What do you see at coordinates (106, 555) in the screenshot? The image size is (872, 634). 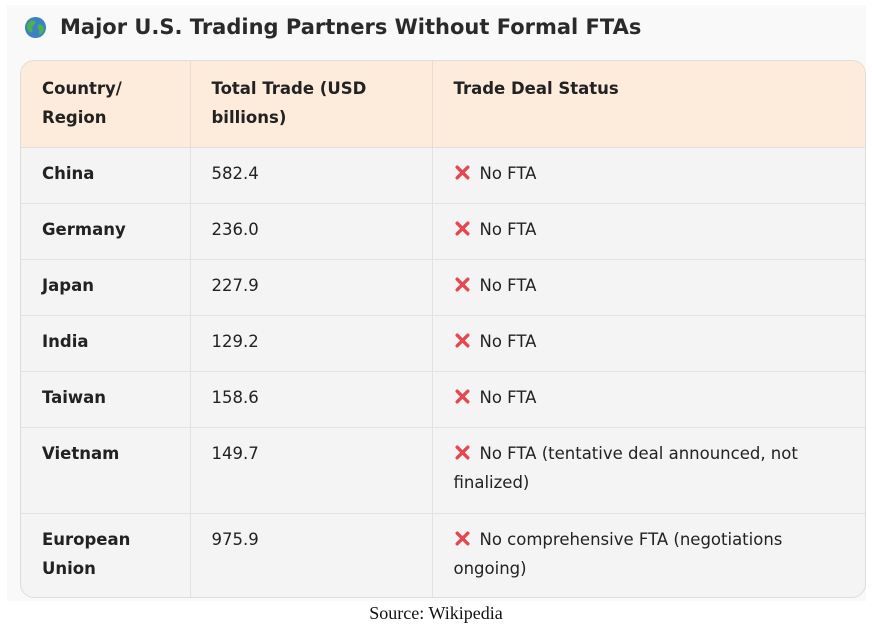 I see `country-cell: European Union` at bounding box center [106, 555].